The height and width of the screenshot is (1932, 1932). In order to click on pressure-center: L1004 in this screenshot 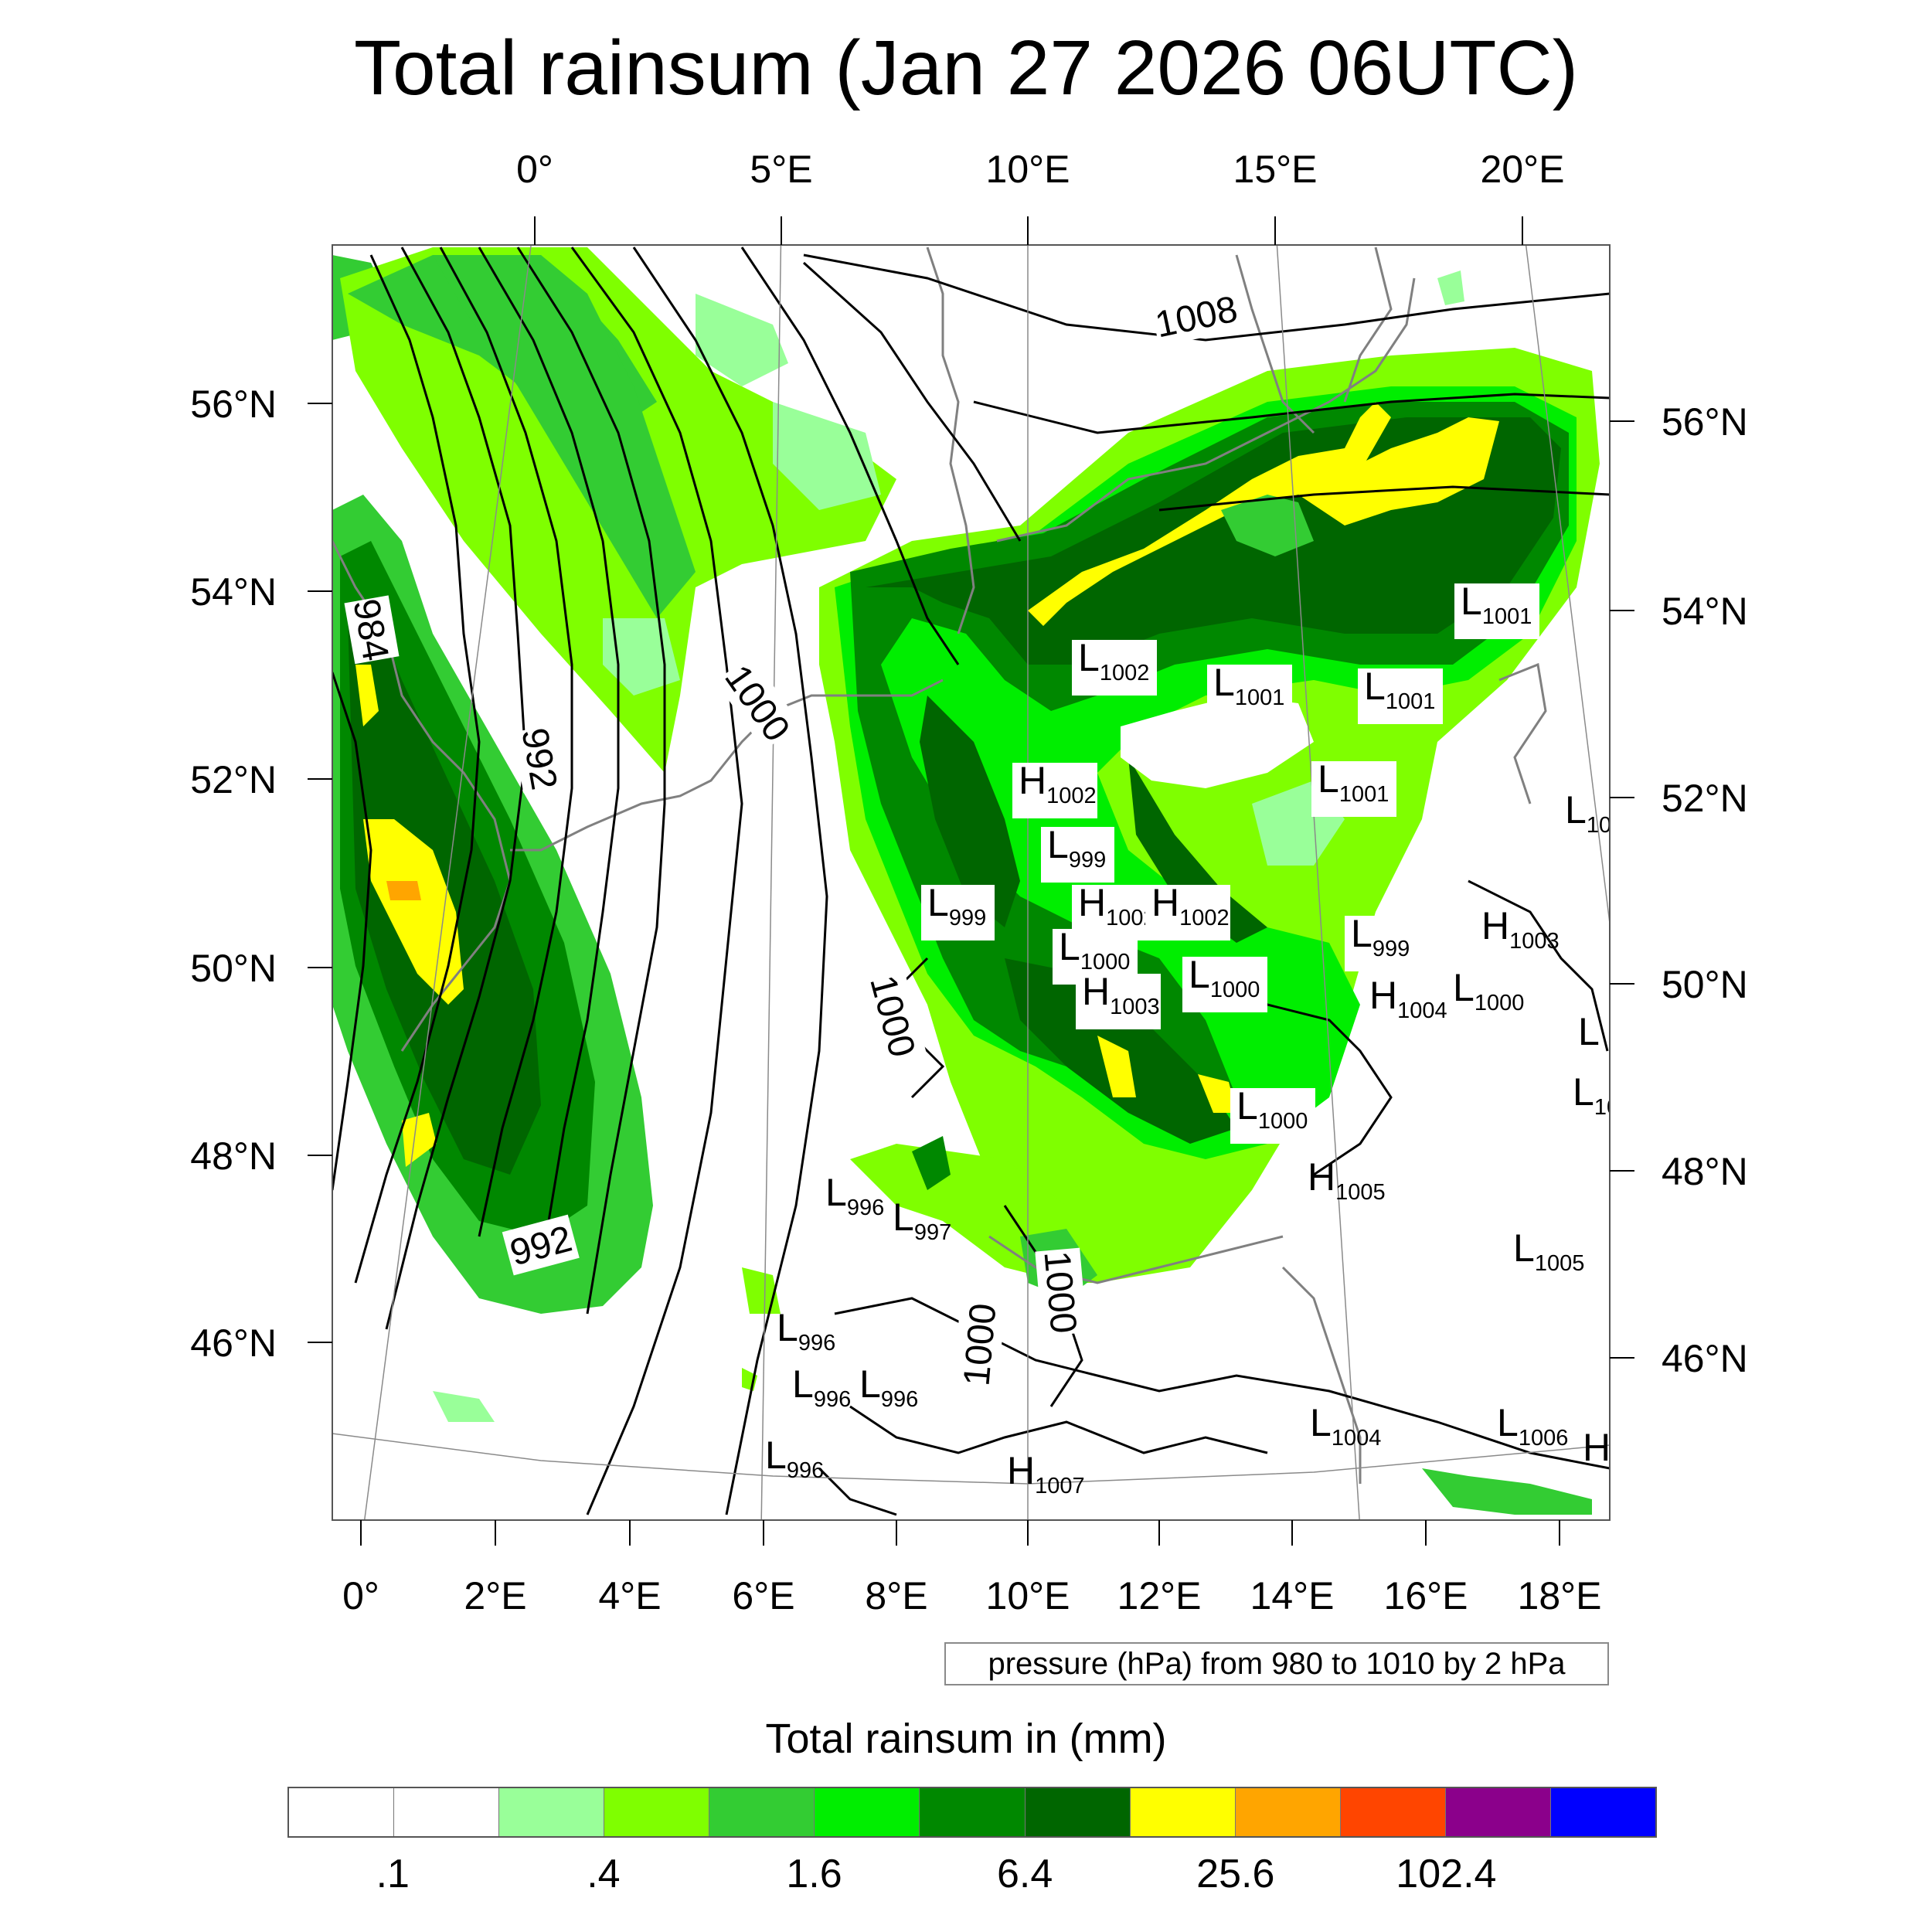, I will do `click(1346, 1426)`.